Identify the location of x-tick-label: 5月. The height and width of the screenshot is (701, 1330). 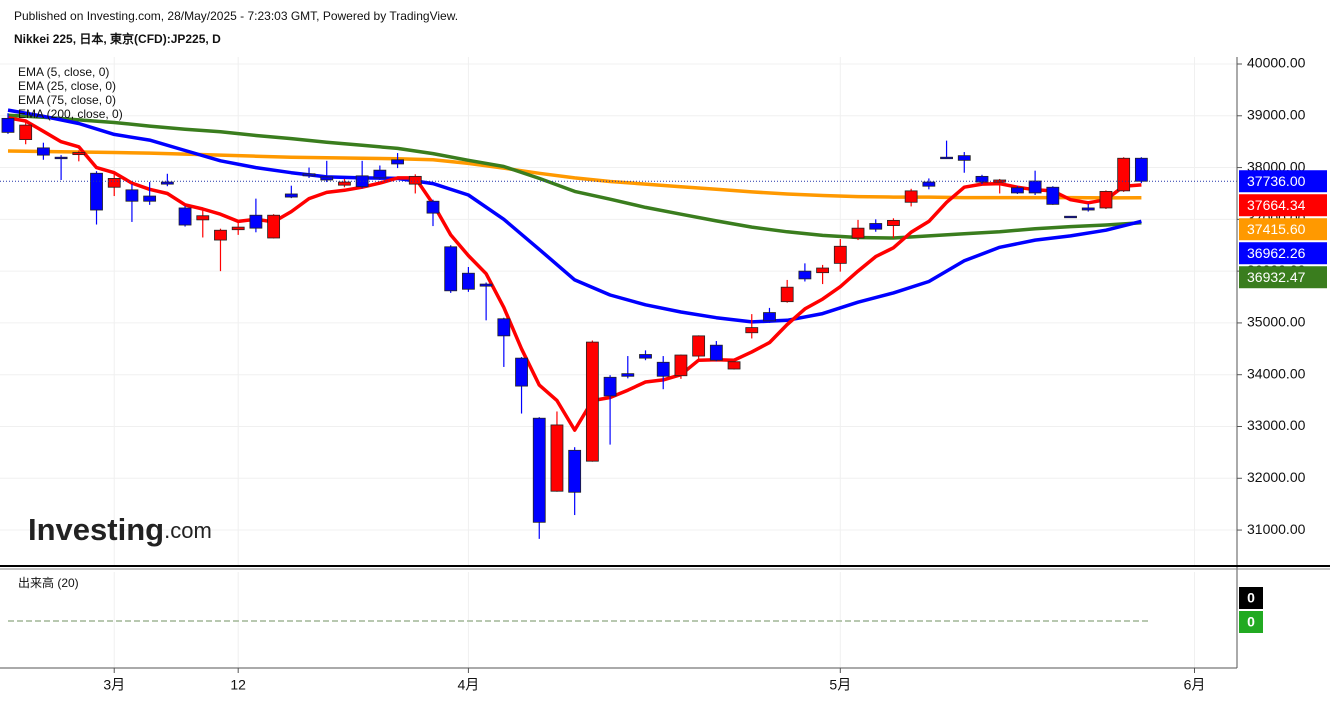
(840, 685).